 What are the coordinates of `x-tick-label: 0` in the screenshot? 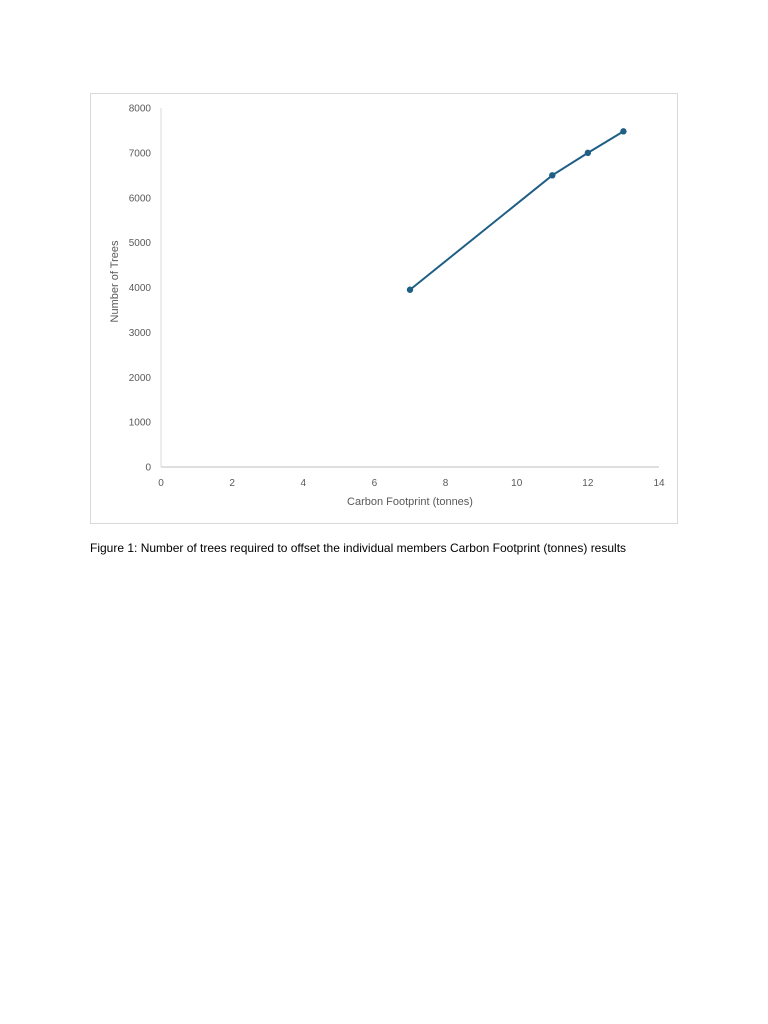 It's located at (161, 483).